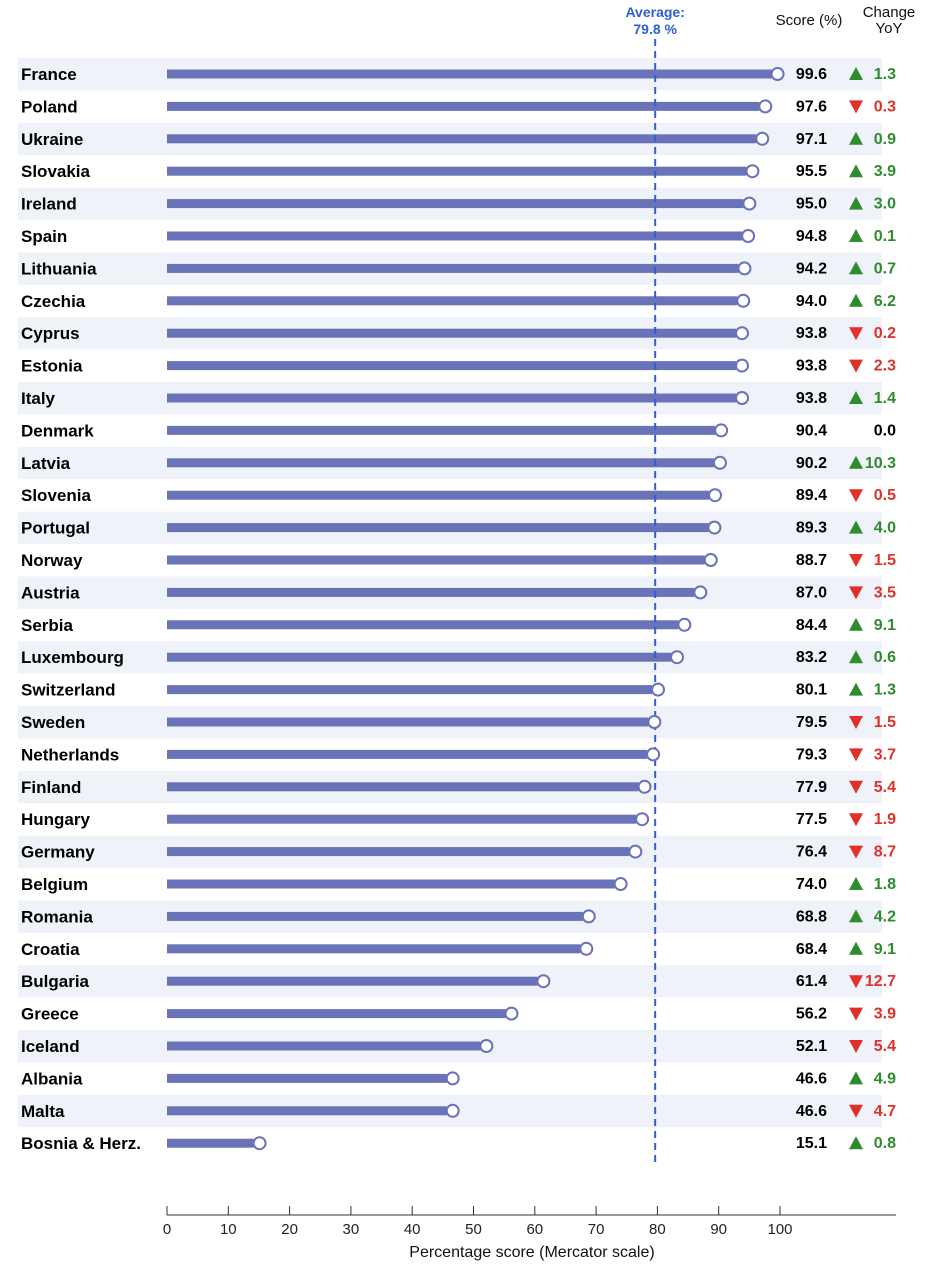 Image resolution: width=932 pixels, height=1270 pixels. What do you see at coordinates (885, 204) in the screenshot?
I see `change-value: 3.0` at bounding box center [885, 204].